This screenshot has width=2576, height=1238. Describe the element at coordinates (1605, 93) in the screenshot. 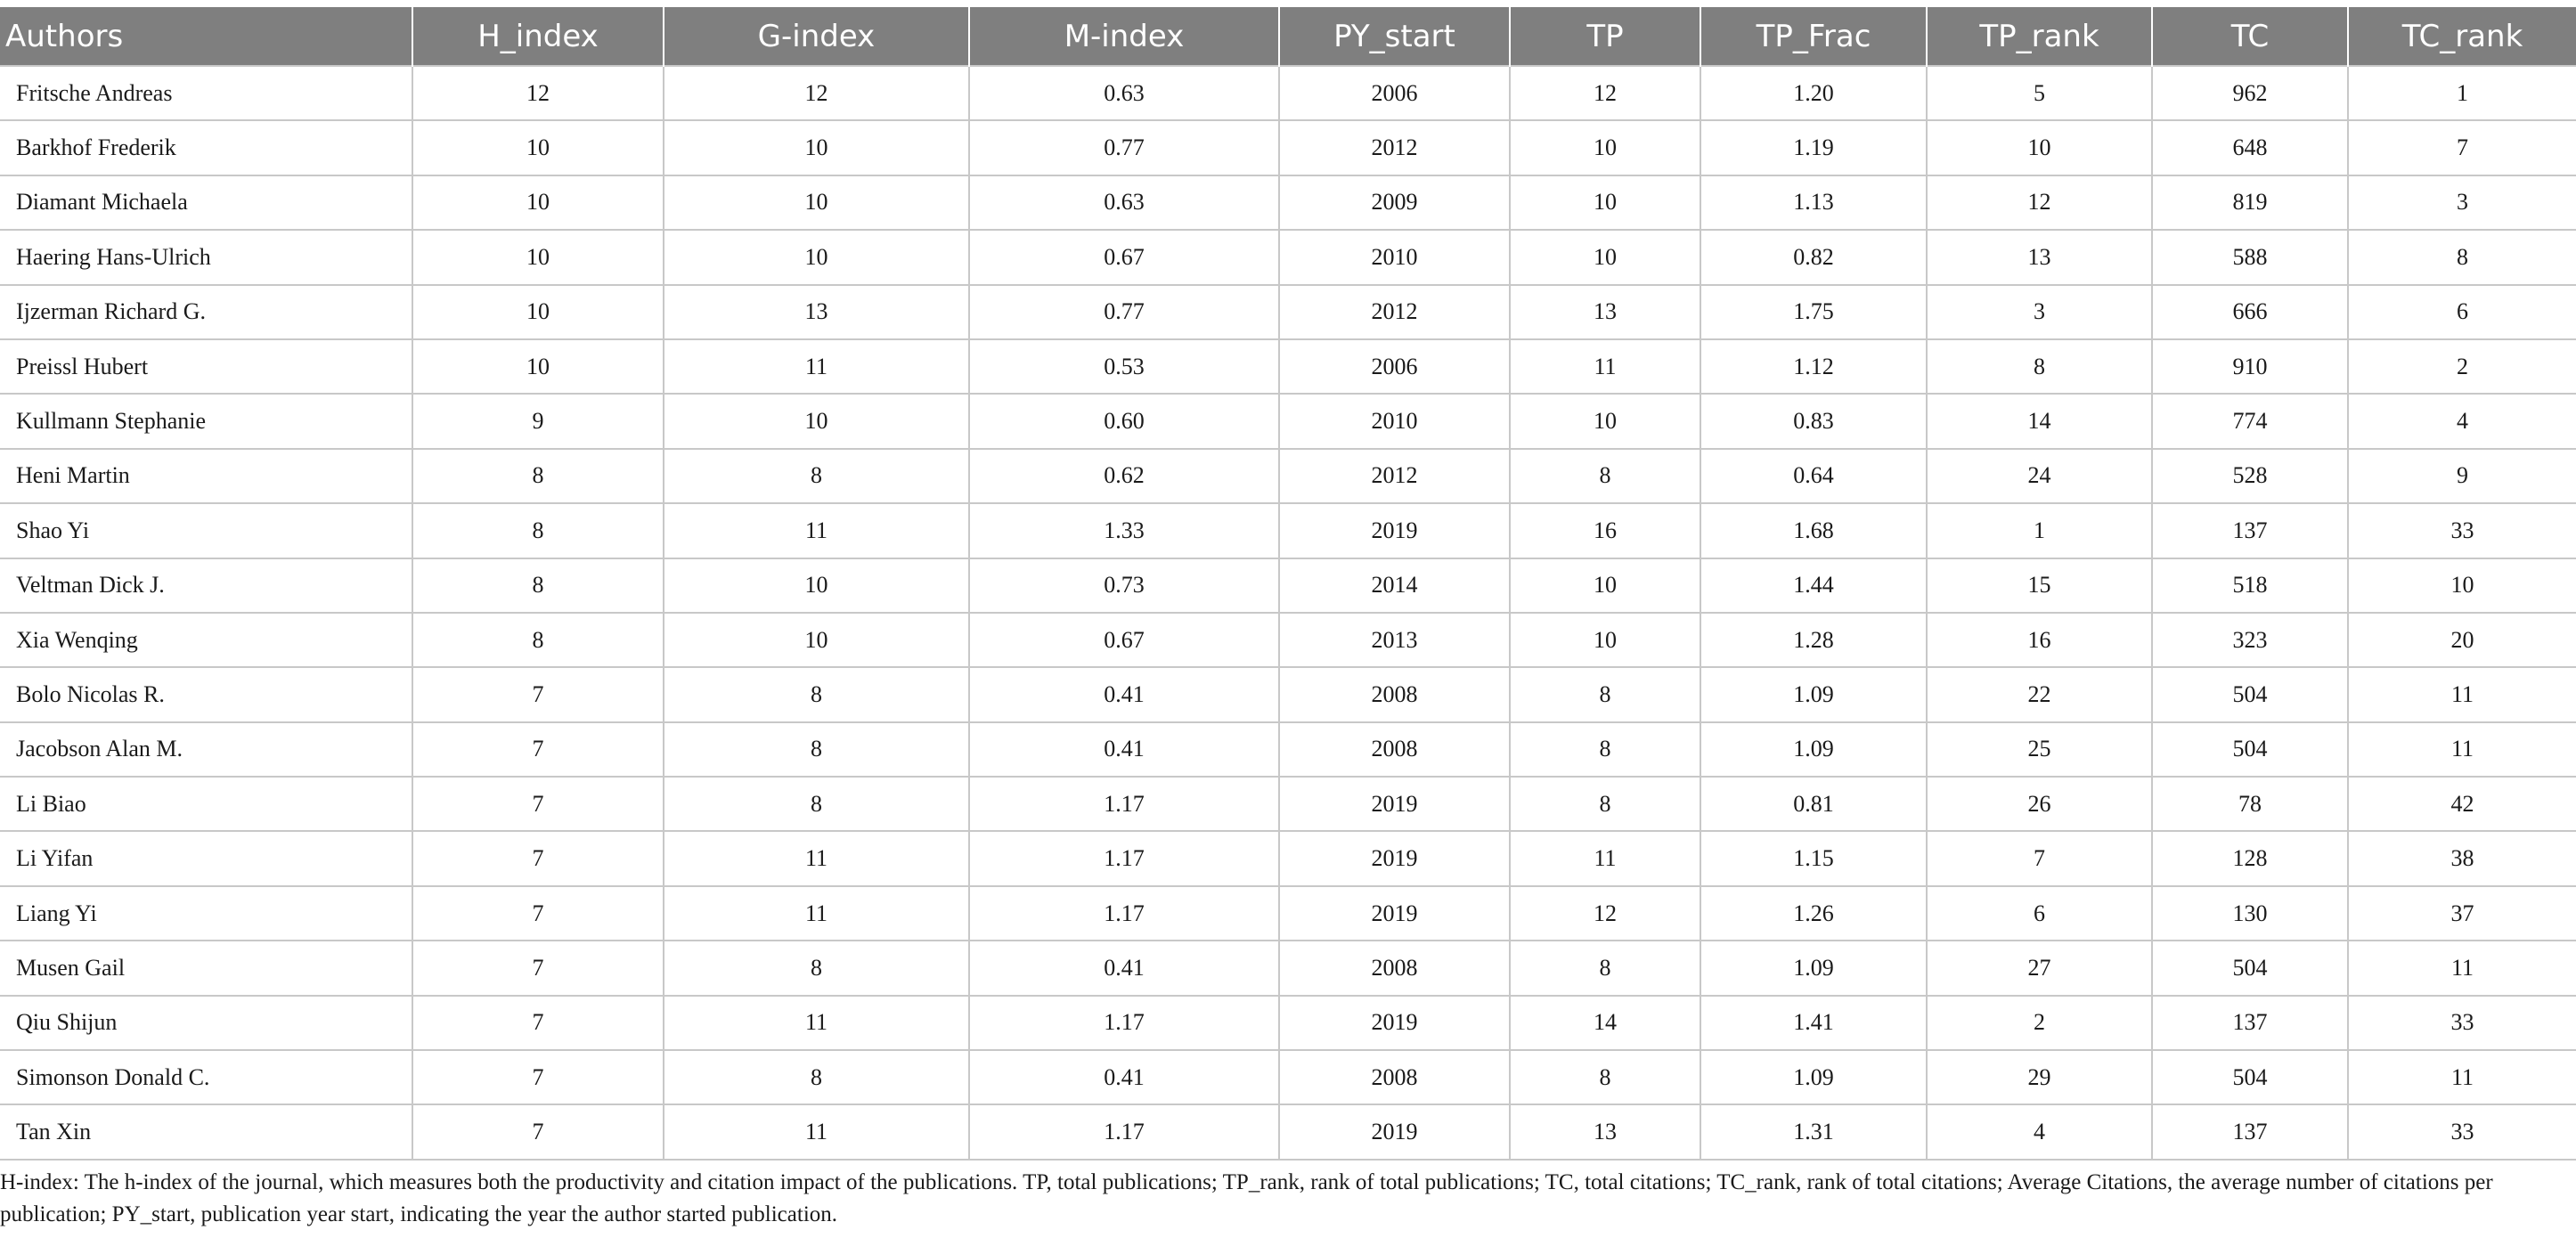

I see `cell-tp: 12` at that location.